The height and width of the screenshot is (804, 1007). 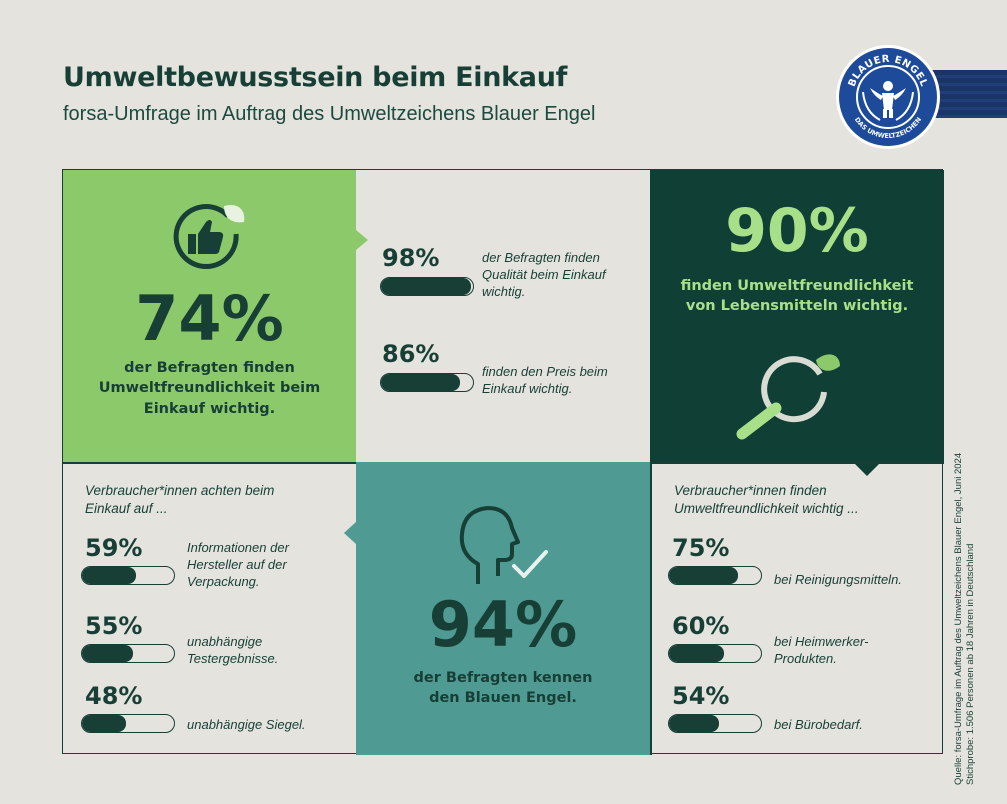 What do you see at coordinates (701, 696) in the screenshot?
I see `percent-54: 54%` at bounding box center [701, 696].